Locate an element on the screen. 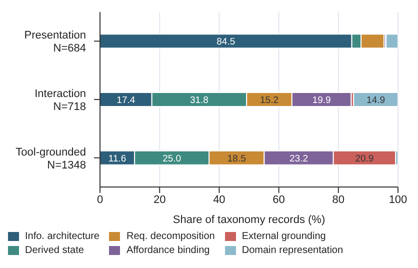  legend-label: Domain representation is located at coordinates (292, 250).